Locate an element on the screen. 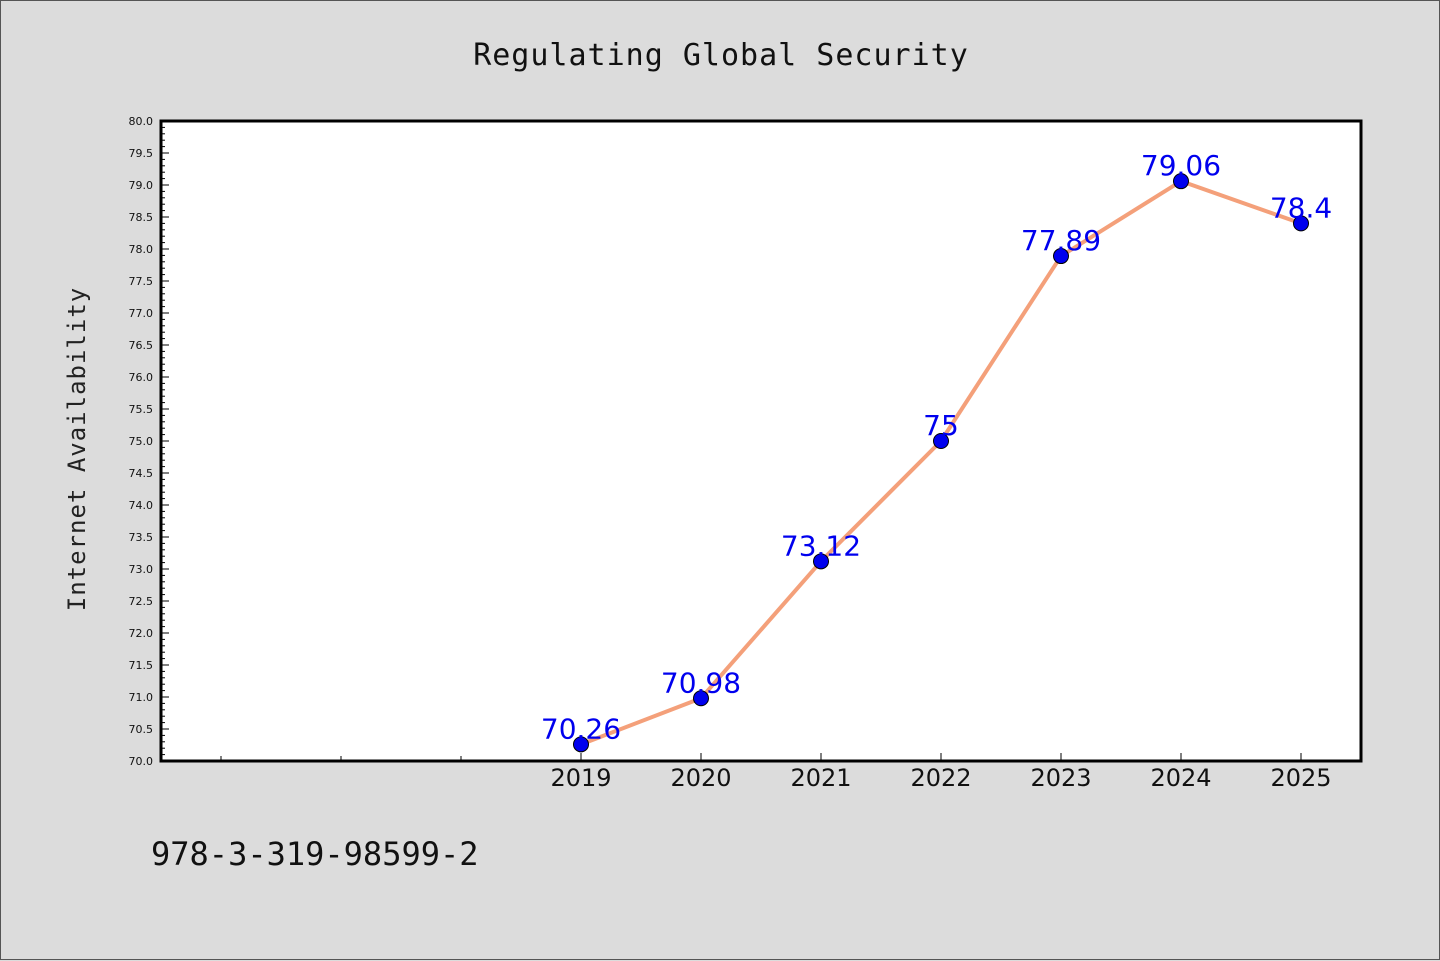 The height and width of the screenshot is (961, 1440). data-label: 78.4 is located at coordinates (1301, 207).